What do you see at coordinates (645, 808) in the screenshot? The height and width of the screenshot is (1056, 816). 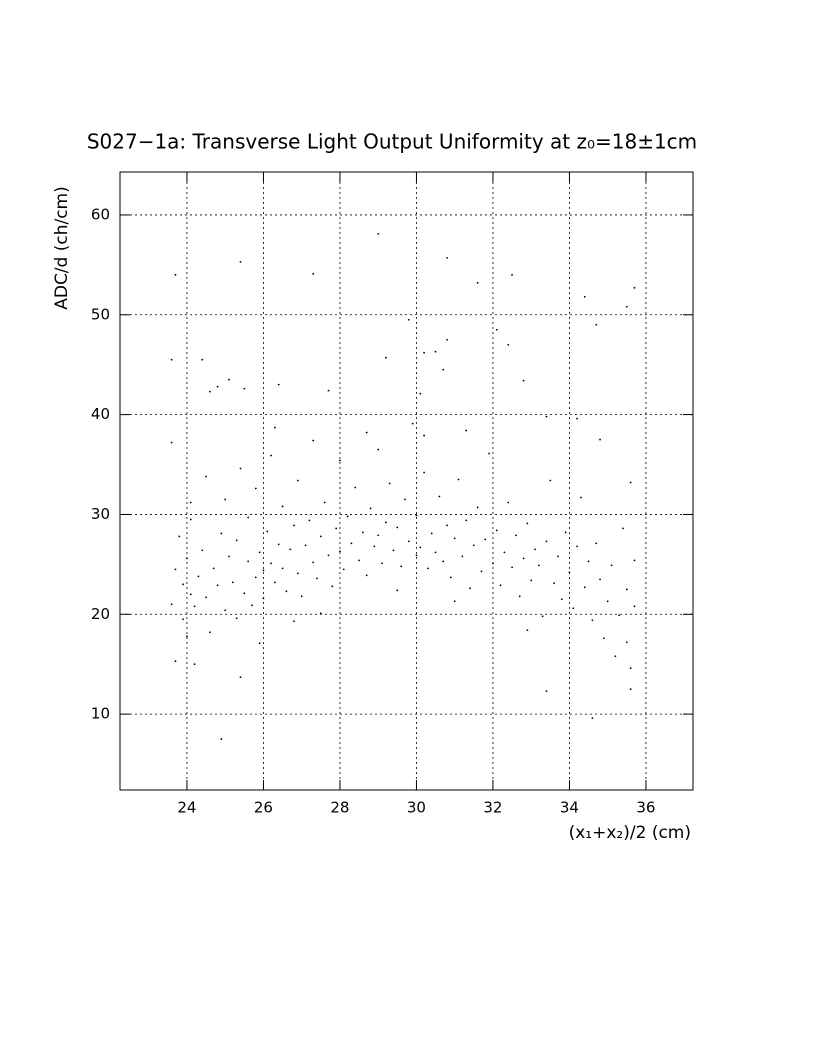 I see `x-tick-label: 36` at bounding box center [645, 808].